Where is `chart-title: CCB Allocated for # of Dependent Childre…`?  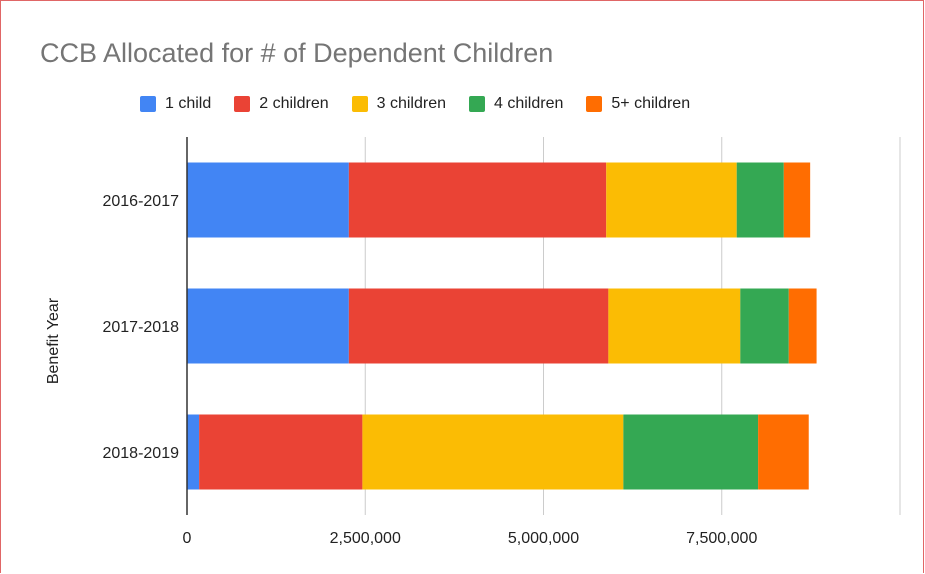 chart-title: CCB Allocated for # of Dependent Childre… is located at coordinates (297, 53).